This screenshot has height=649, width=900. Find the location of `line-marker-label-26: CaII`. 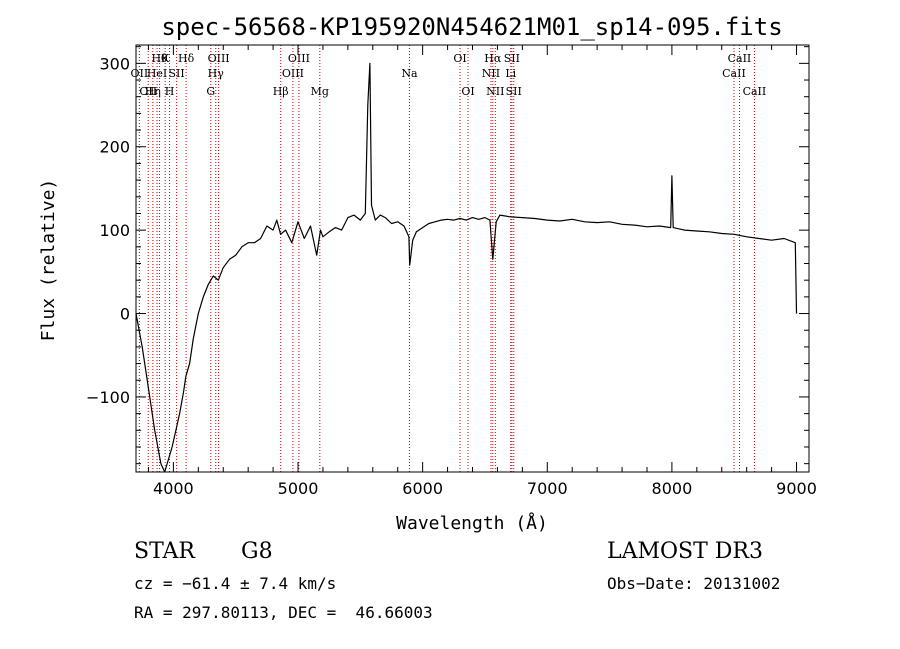

line-marker-label-26: CaII is located at coordinates (740, 58).